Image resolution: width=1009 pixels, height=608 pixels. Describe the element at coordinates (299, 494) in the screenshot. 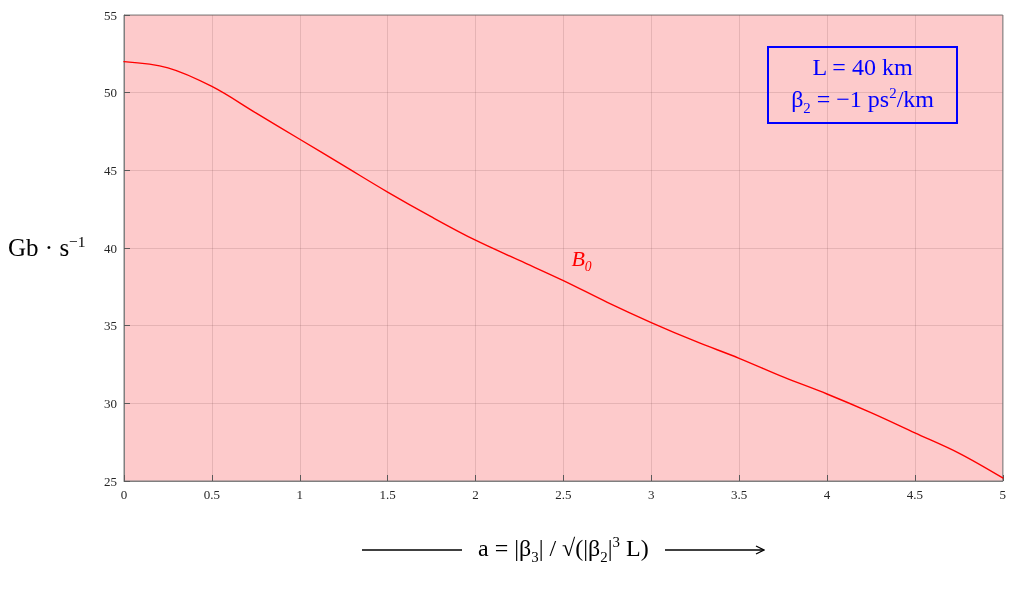

I see `x-tick-label: 1` at that location.